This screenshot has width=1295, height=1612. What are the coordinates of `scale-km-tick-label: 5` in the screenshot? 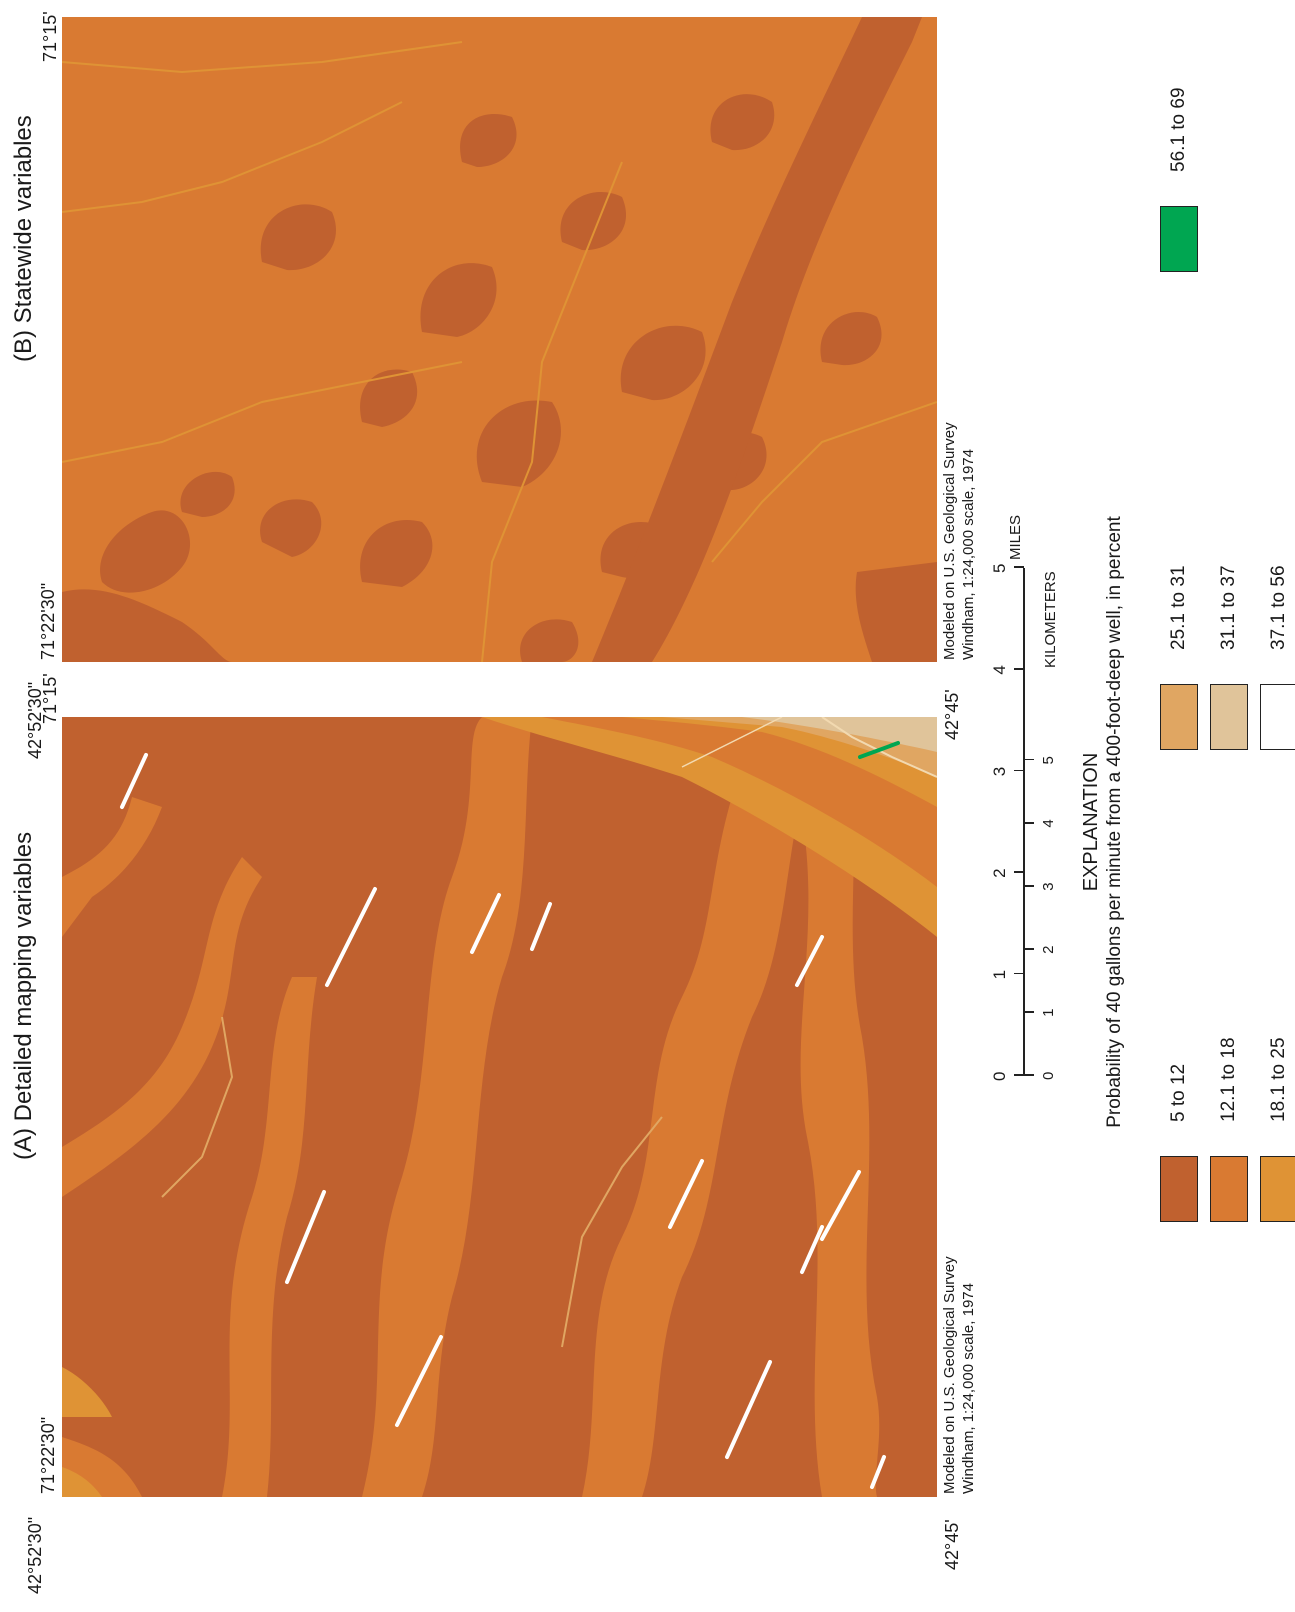 It's located at (1048, 760).